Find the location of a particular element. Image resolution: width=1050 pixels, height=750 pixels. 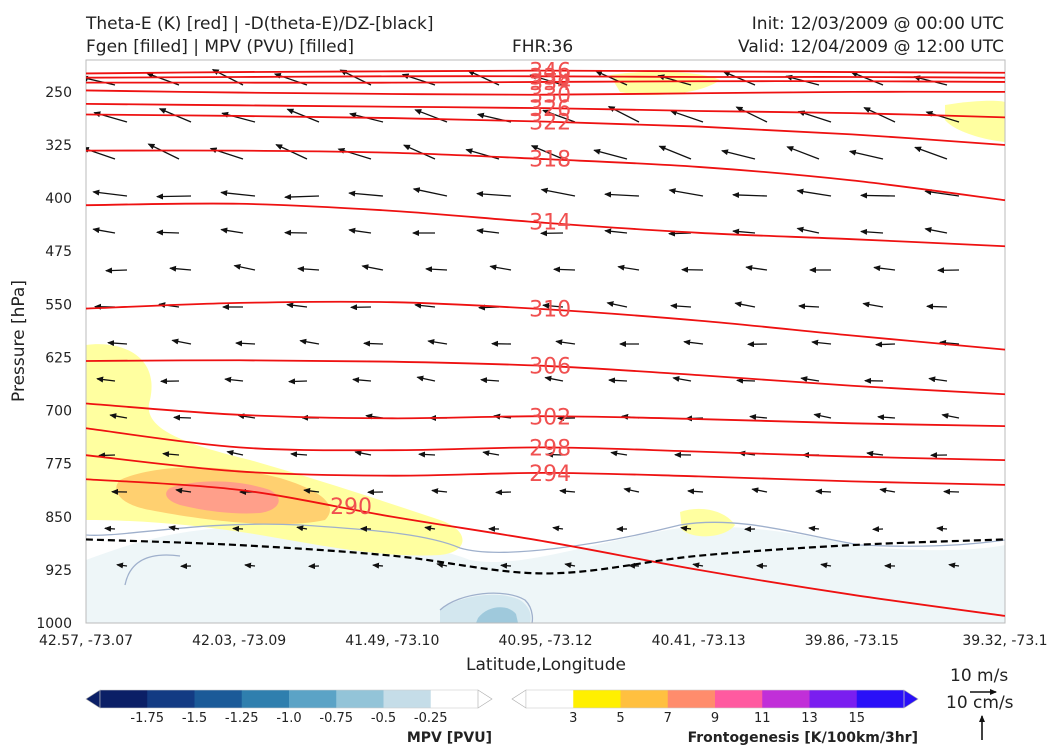

colorbar-extend-high is located at coordinates (485, 699).